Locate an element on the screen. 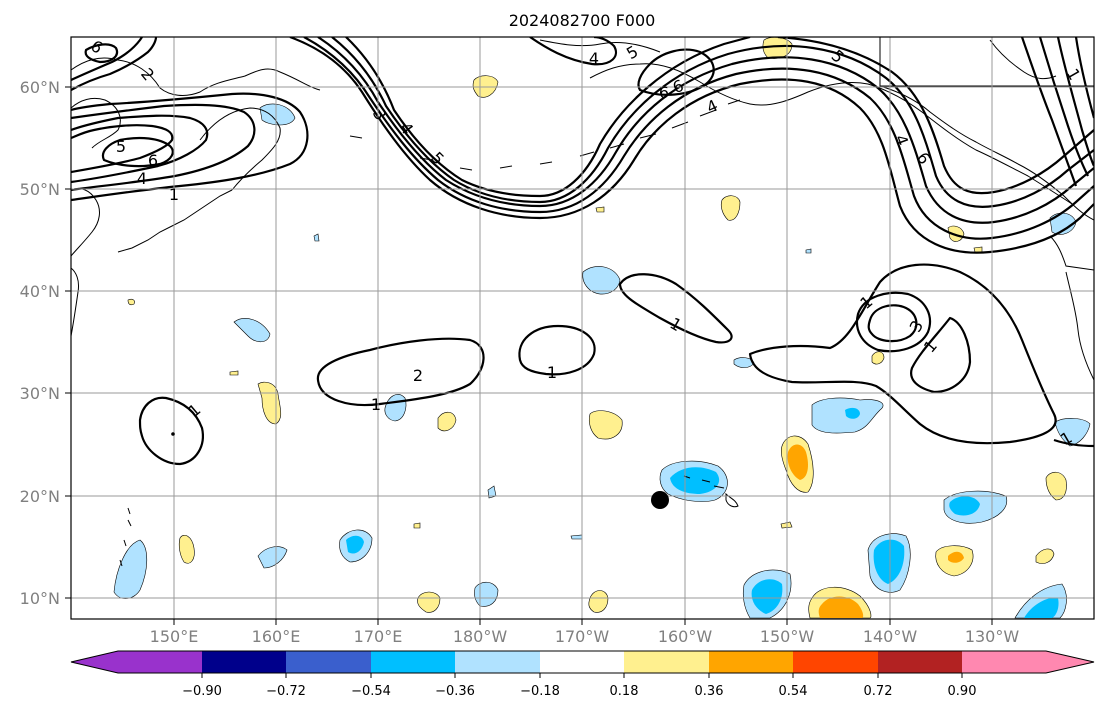 The width and height of the screenshot is (1105, 712). colorbar-tick-label: 0.18 is located at coordinates (624, 691).